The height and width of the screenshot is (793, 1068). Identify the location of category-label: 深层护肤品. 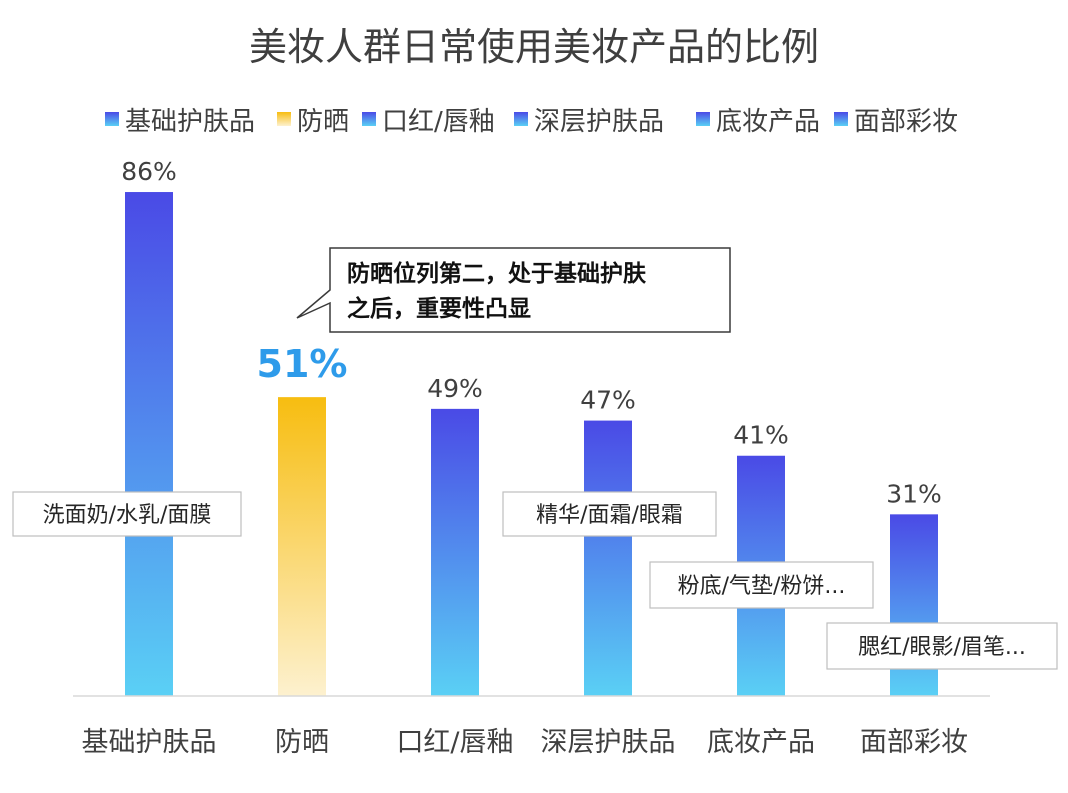
(608, 742).